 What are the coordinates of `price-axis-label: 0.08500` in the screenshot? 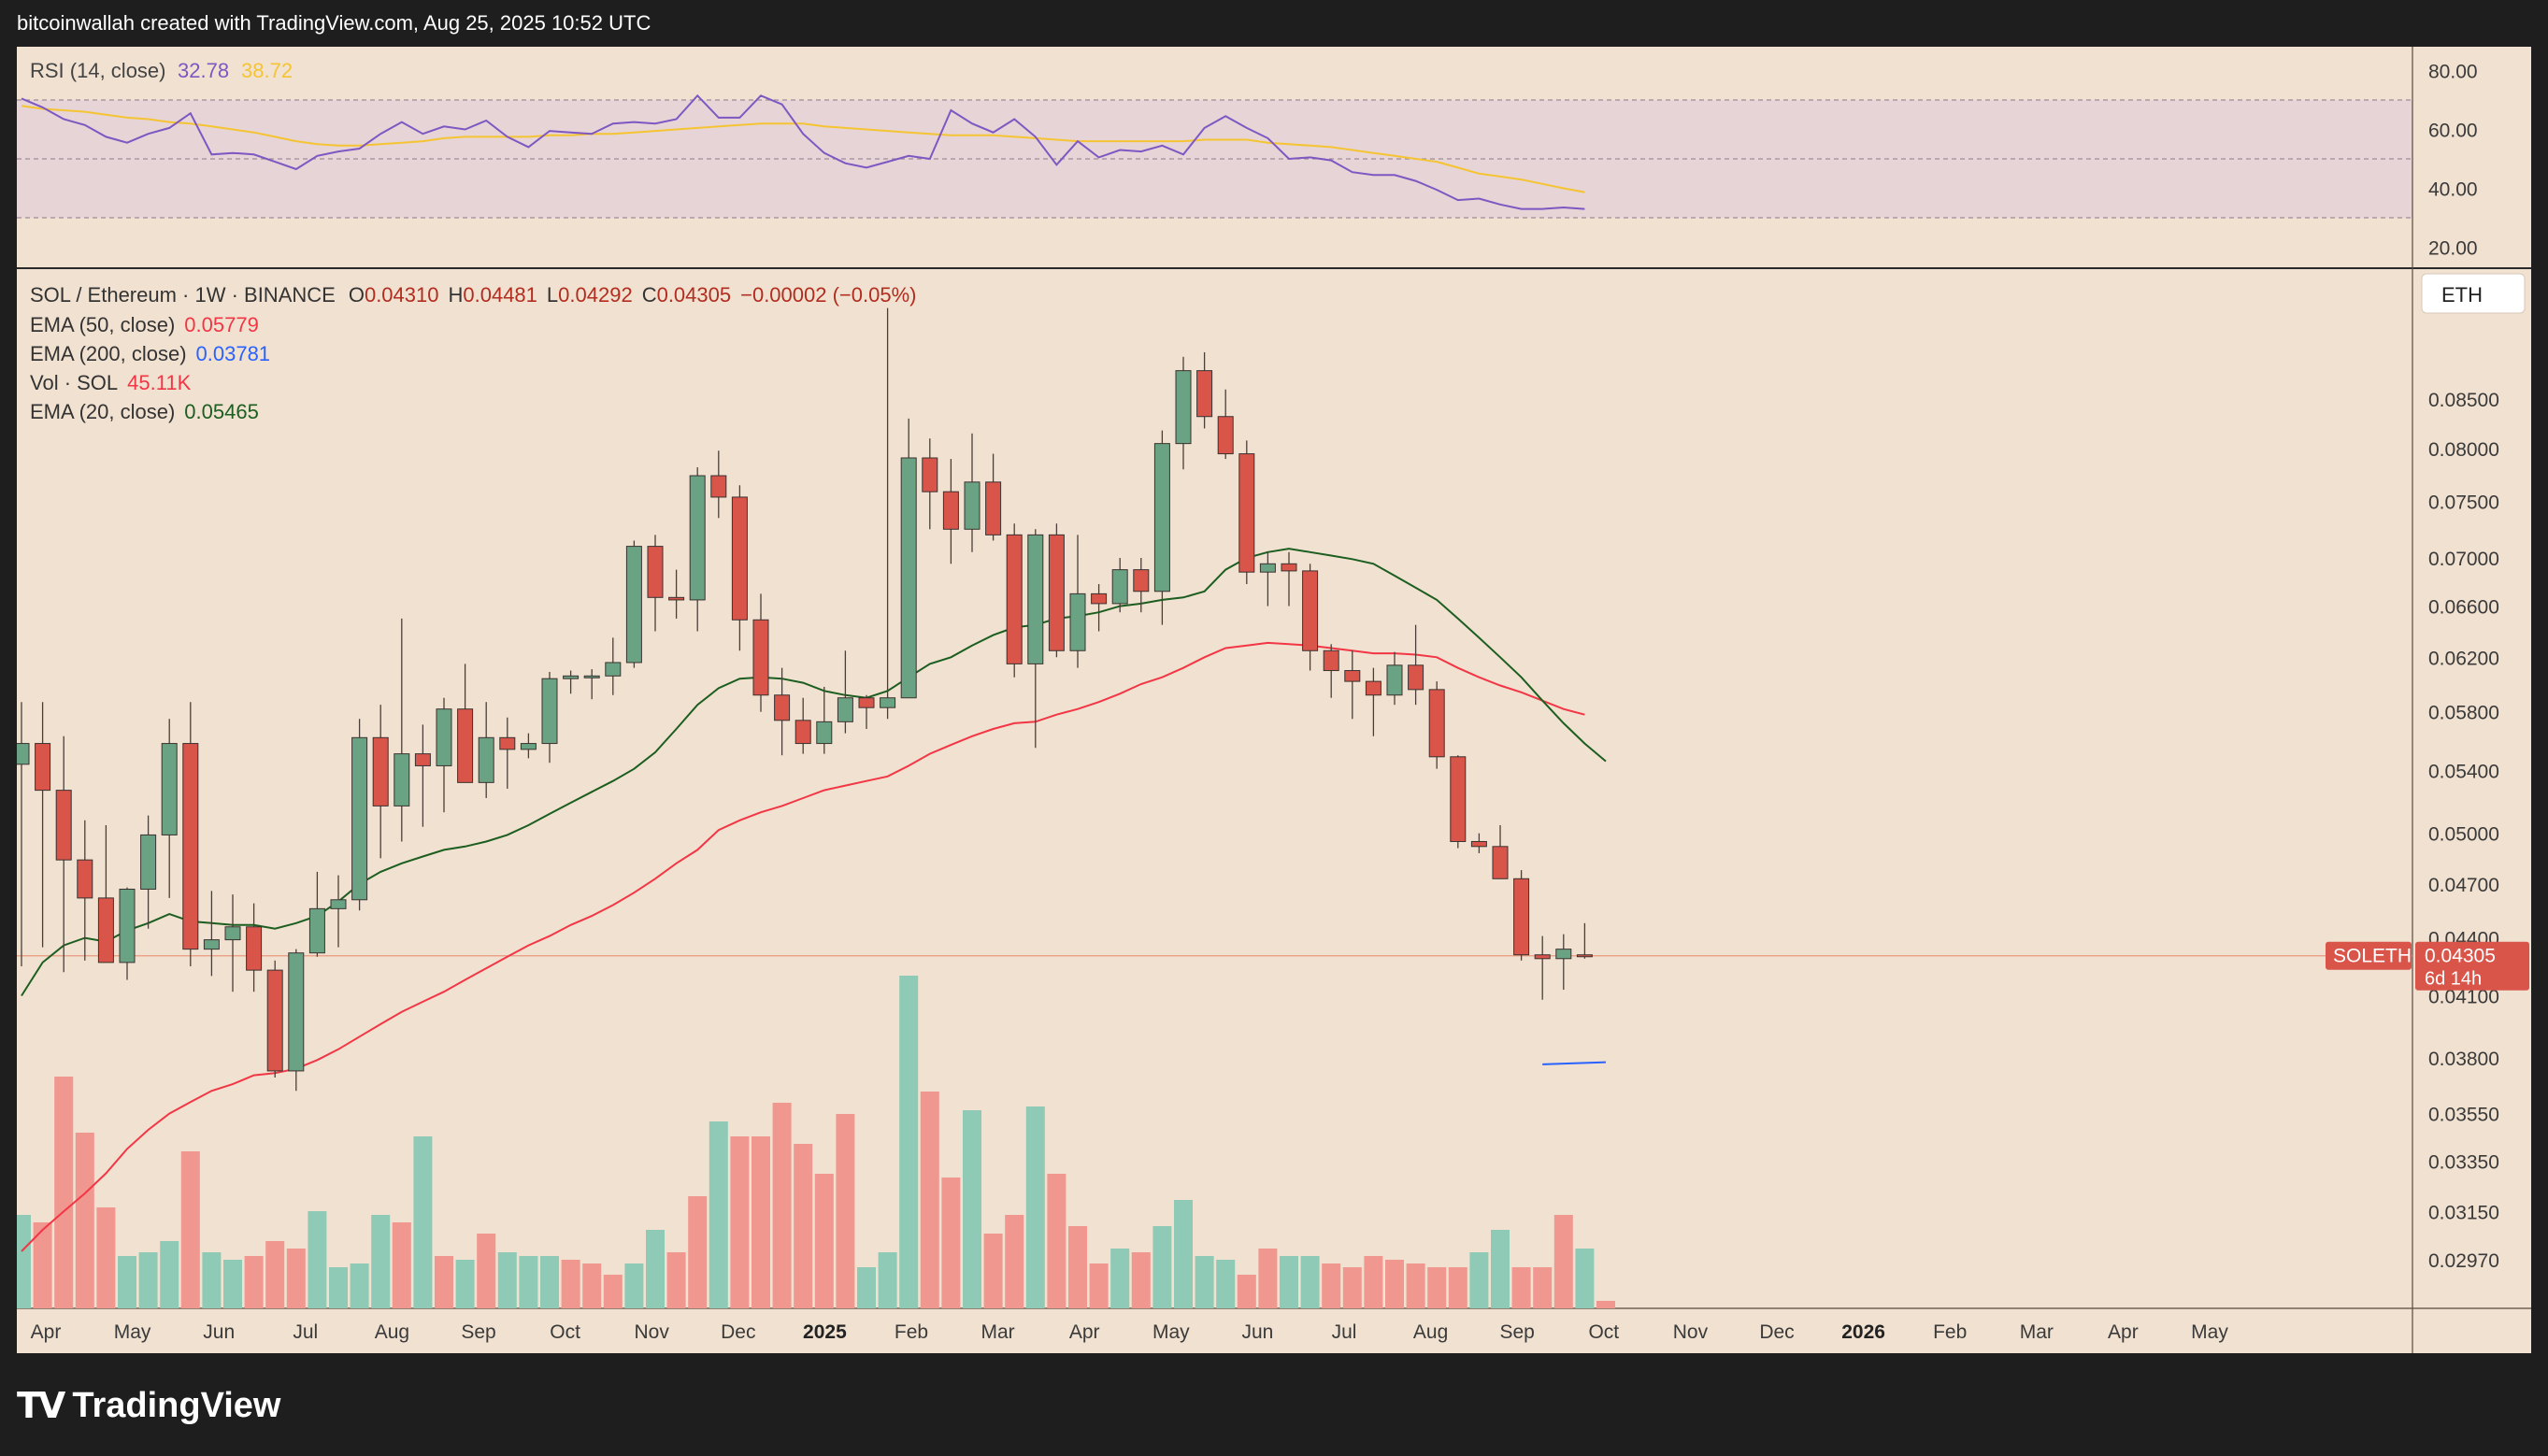 It's located at (2463, 400).